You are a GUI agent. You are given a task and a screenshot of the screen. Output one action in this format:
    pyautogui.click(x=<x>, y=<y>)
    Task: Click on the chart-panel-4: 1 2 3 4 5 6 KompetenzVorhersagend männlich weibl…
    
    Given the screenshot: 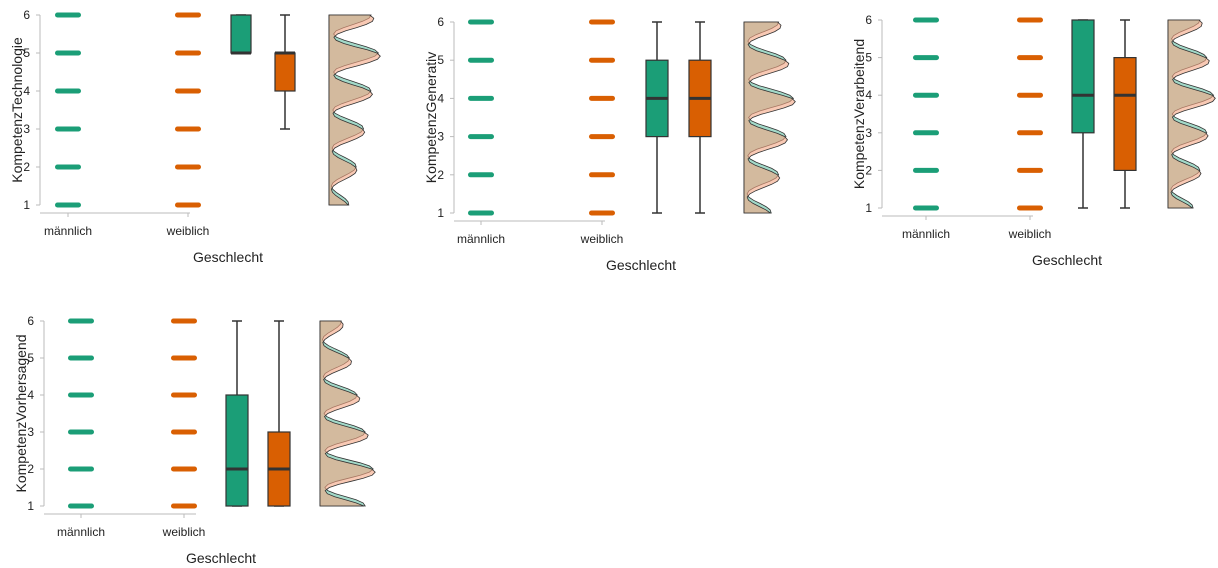 What is the action you would take?
    pyautogui.click(x=194, y=440)
    